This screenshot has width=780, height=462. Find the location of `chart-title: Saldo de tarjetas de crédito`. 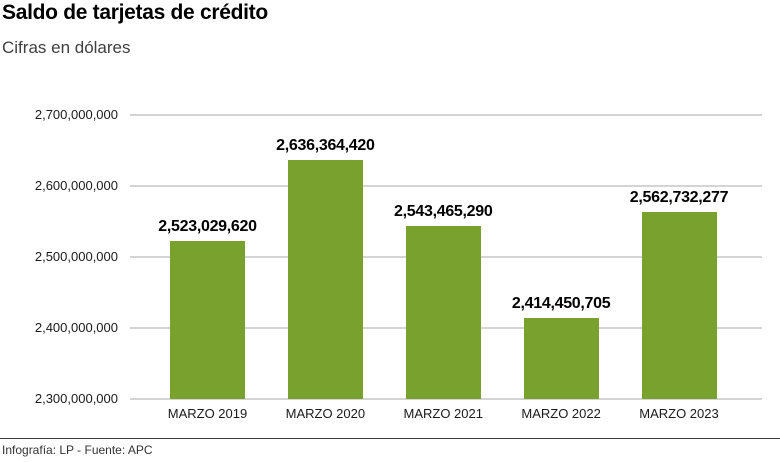

chart-title: Saldo de tarjetas de crédito is located at coordinates (135, 12).